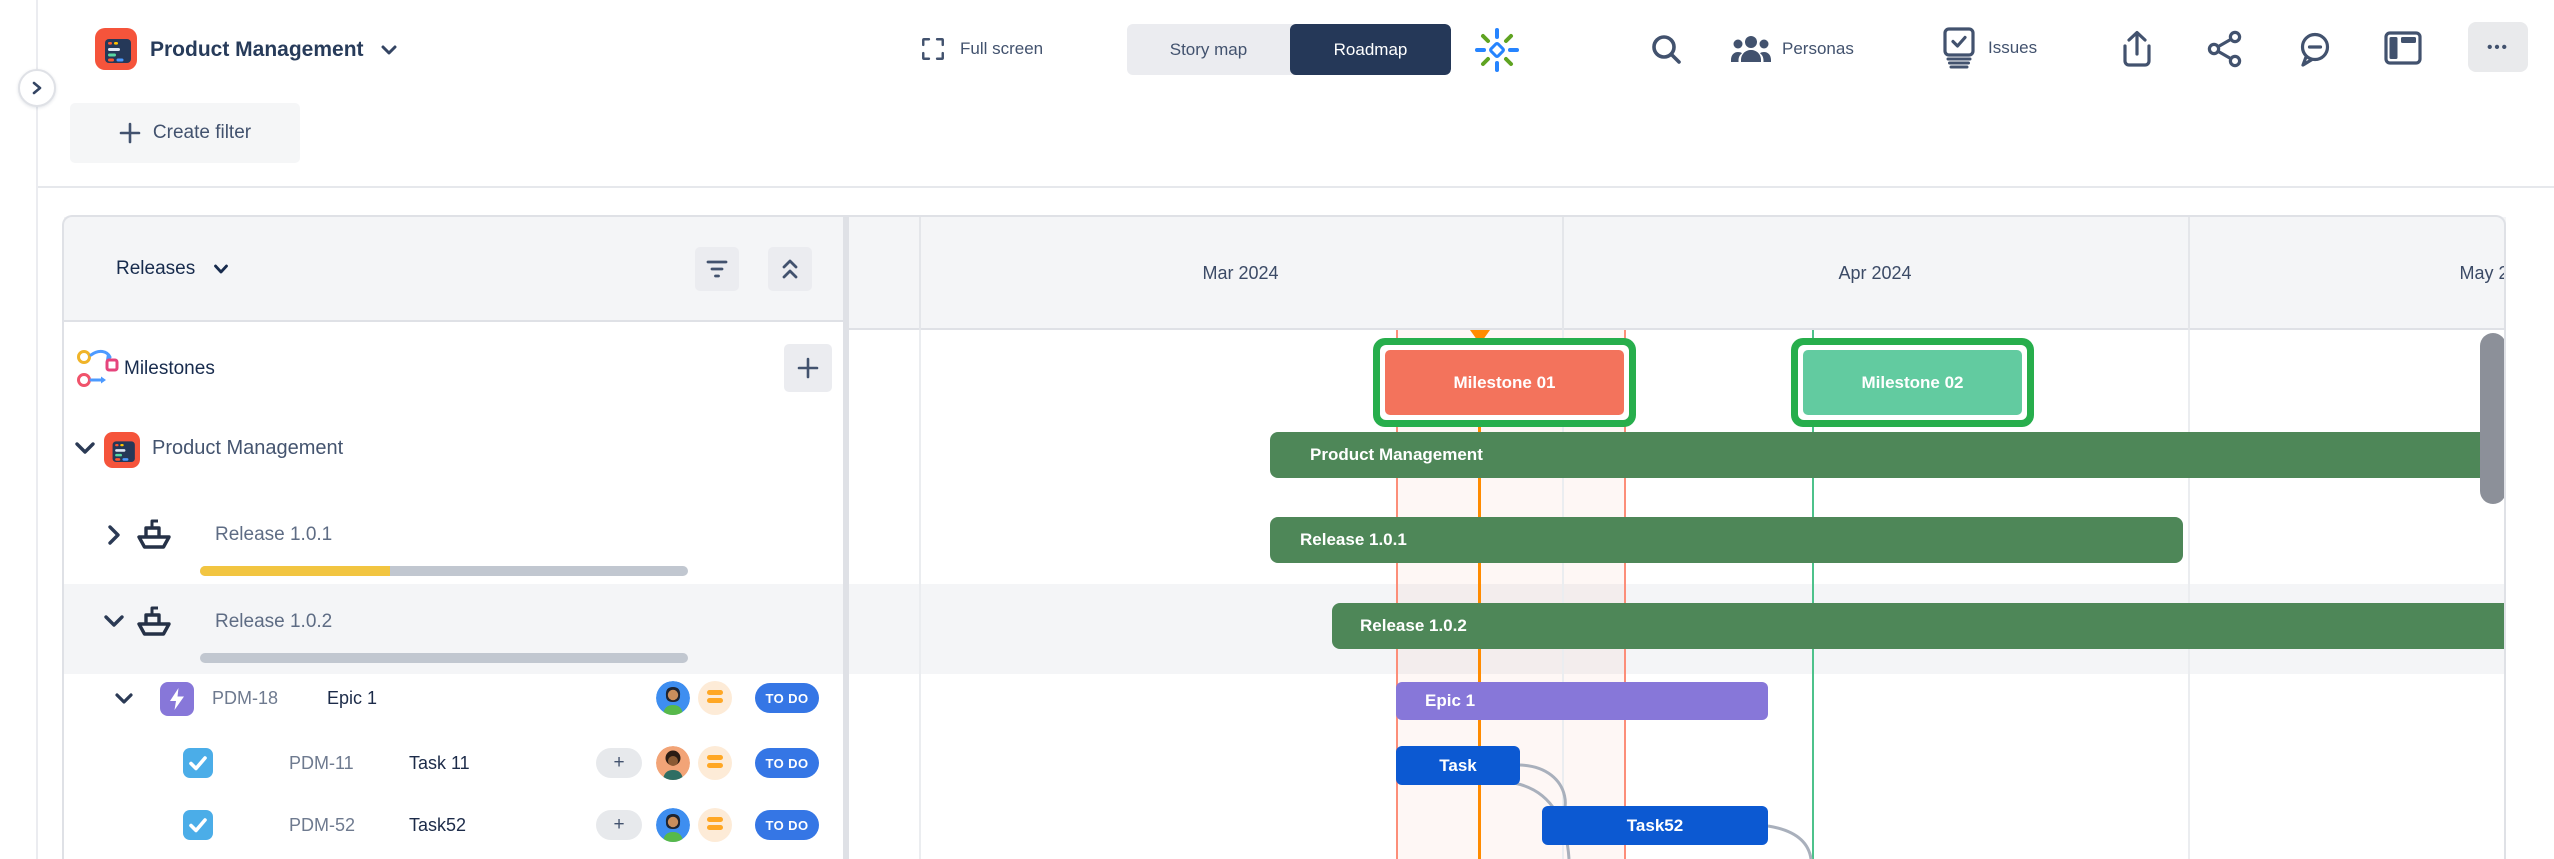 Image resolution: width=2554 pixels, height=859 pixels. Describe the element at coordinates (1296, 187) in the screenshot. I see `workspace-divider` at that location.